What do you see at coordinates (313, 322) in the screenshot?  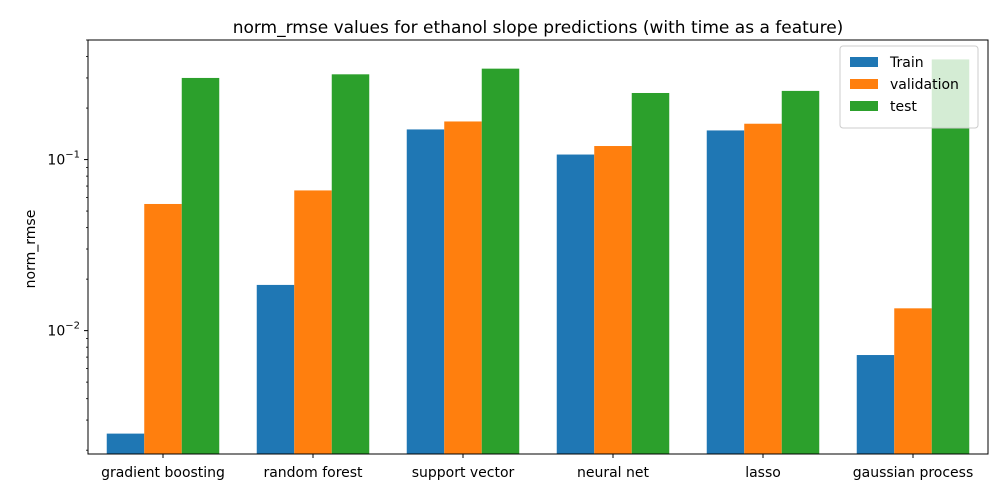 I see `bar-validation-random-forest` at bounding box center [313, 322].